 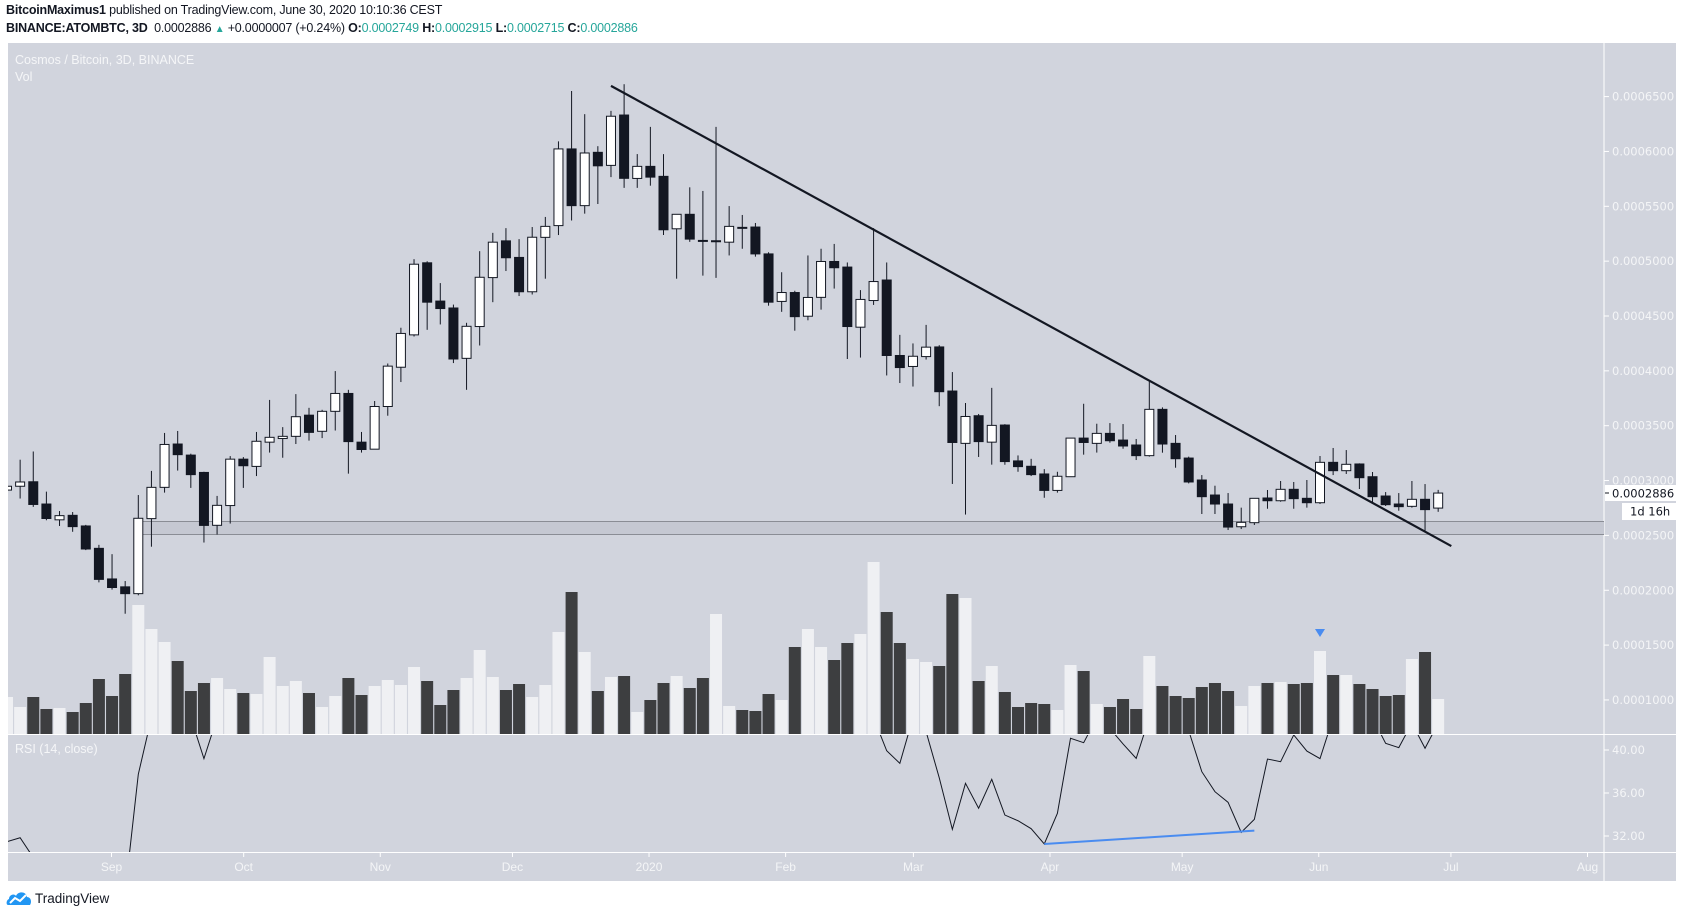 What do you see at coordinates (1643, 97) in the screenshot?
I see `price-tick-label: 0.0006500` at bounding box center [1643, 97].